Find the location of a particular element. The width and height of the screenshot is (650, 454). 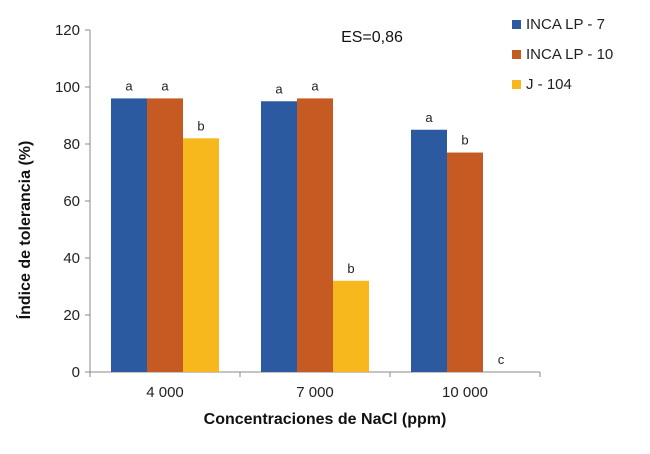

legend: INCA LP - 7 INCA LP - 10 J - 104 is located at coordinates (562, 54).